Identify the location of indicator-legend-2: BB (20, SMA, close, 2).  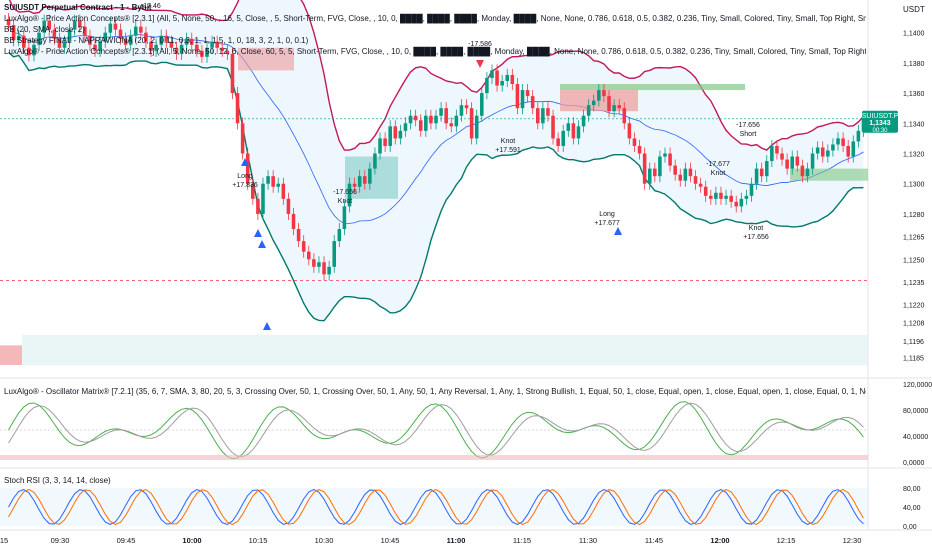
(44, 29).